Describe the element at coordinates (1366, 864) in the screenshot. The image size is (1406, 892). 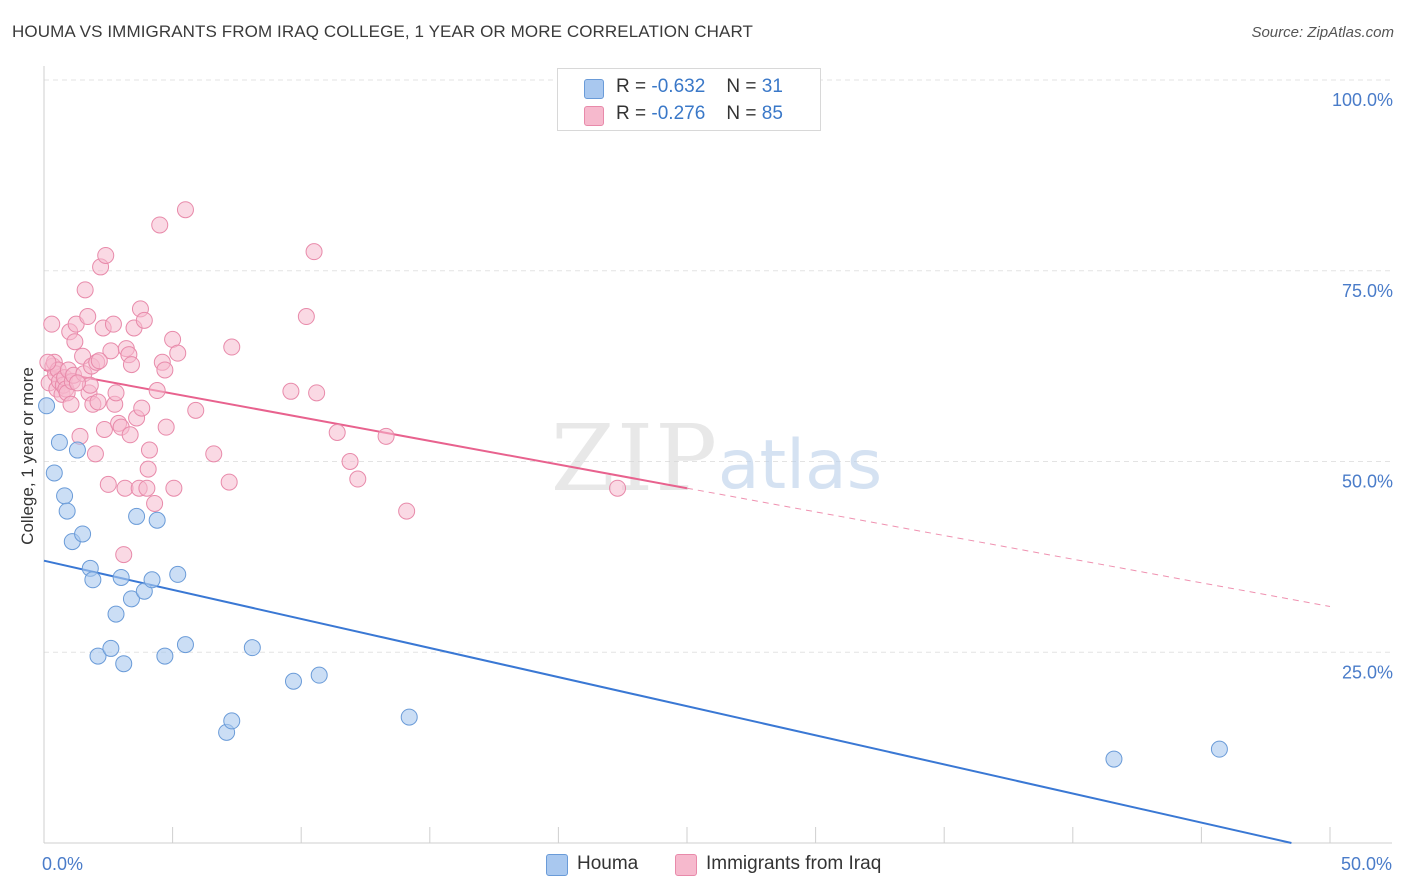
I see `x-tick-label: 50.0%` at that location.